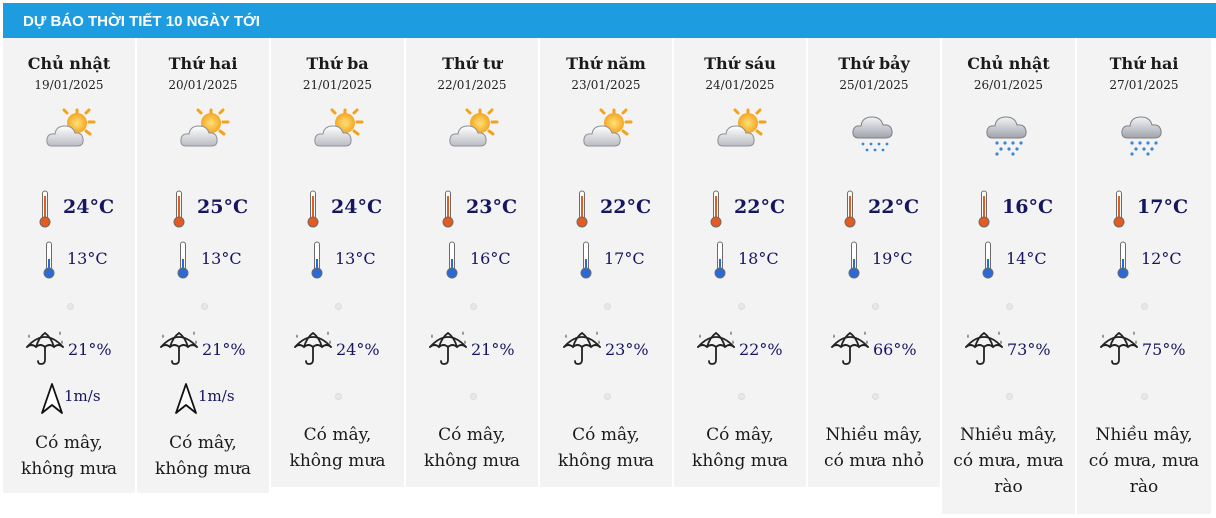  I want to click on description-line: rào, so click(1144, 487).